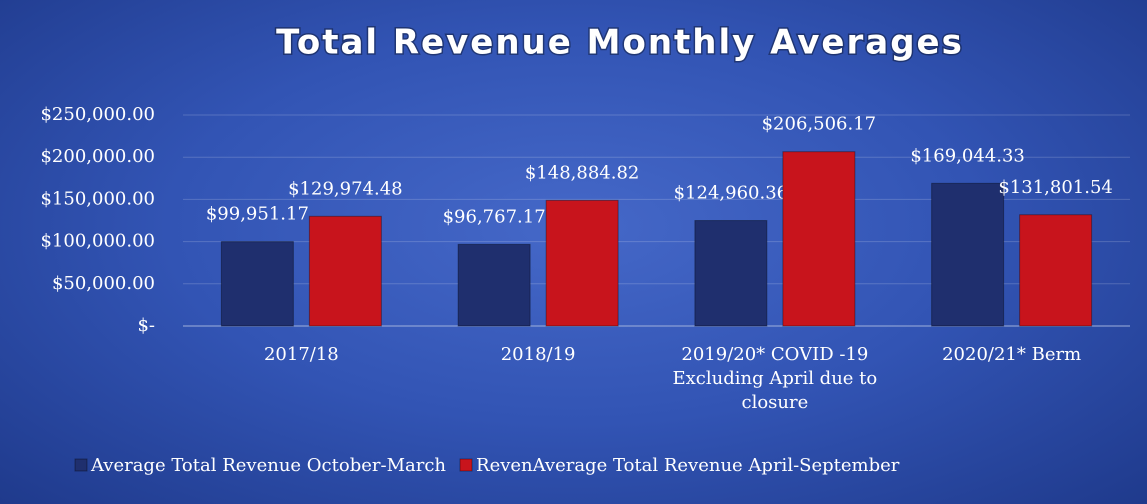 This screenshot has width=1147, height=504. Describe the element at coordinates (620, 43) in the screenshot. I see `chart-title: Total Revenue Monthly Averages` at that location.